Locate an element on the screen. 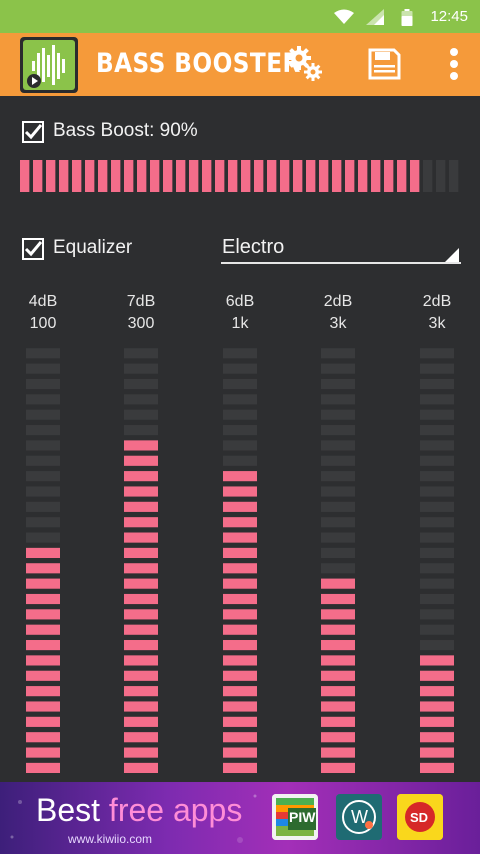  preset-dropdown: Electro is located at coordinates (341, 250).